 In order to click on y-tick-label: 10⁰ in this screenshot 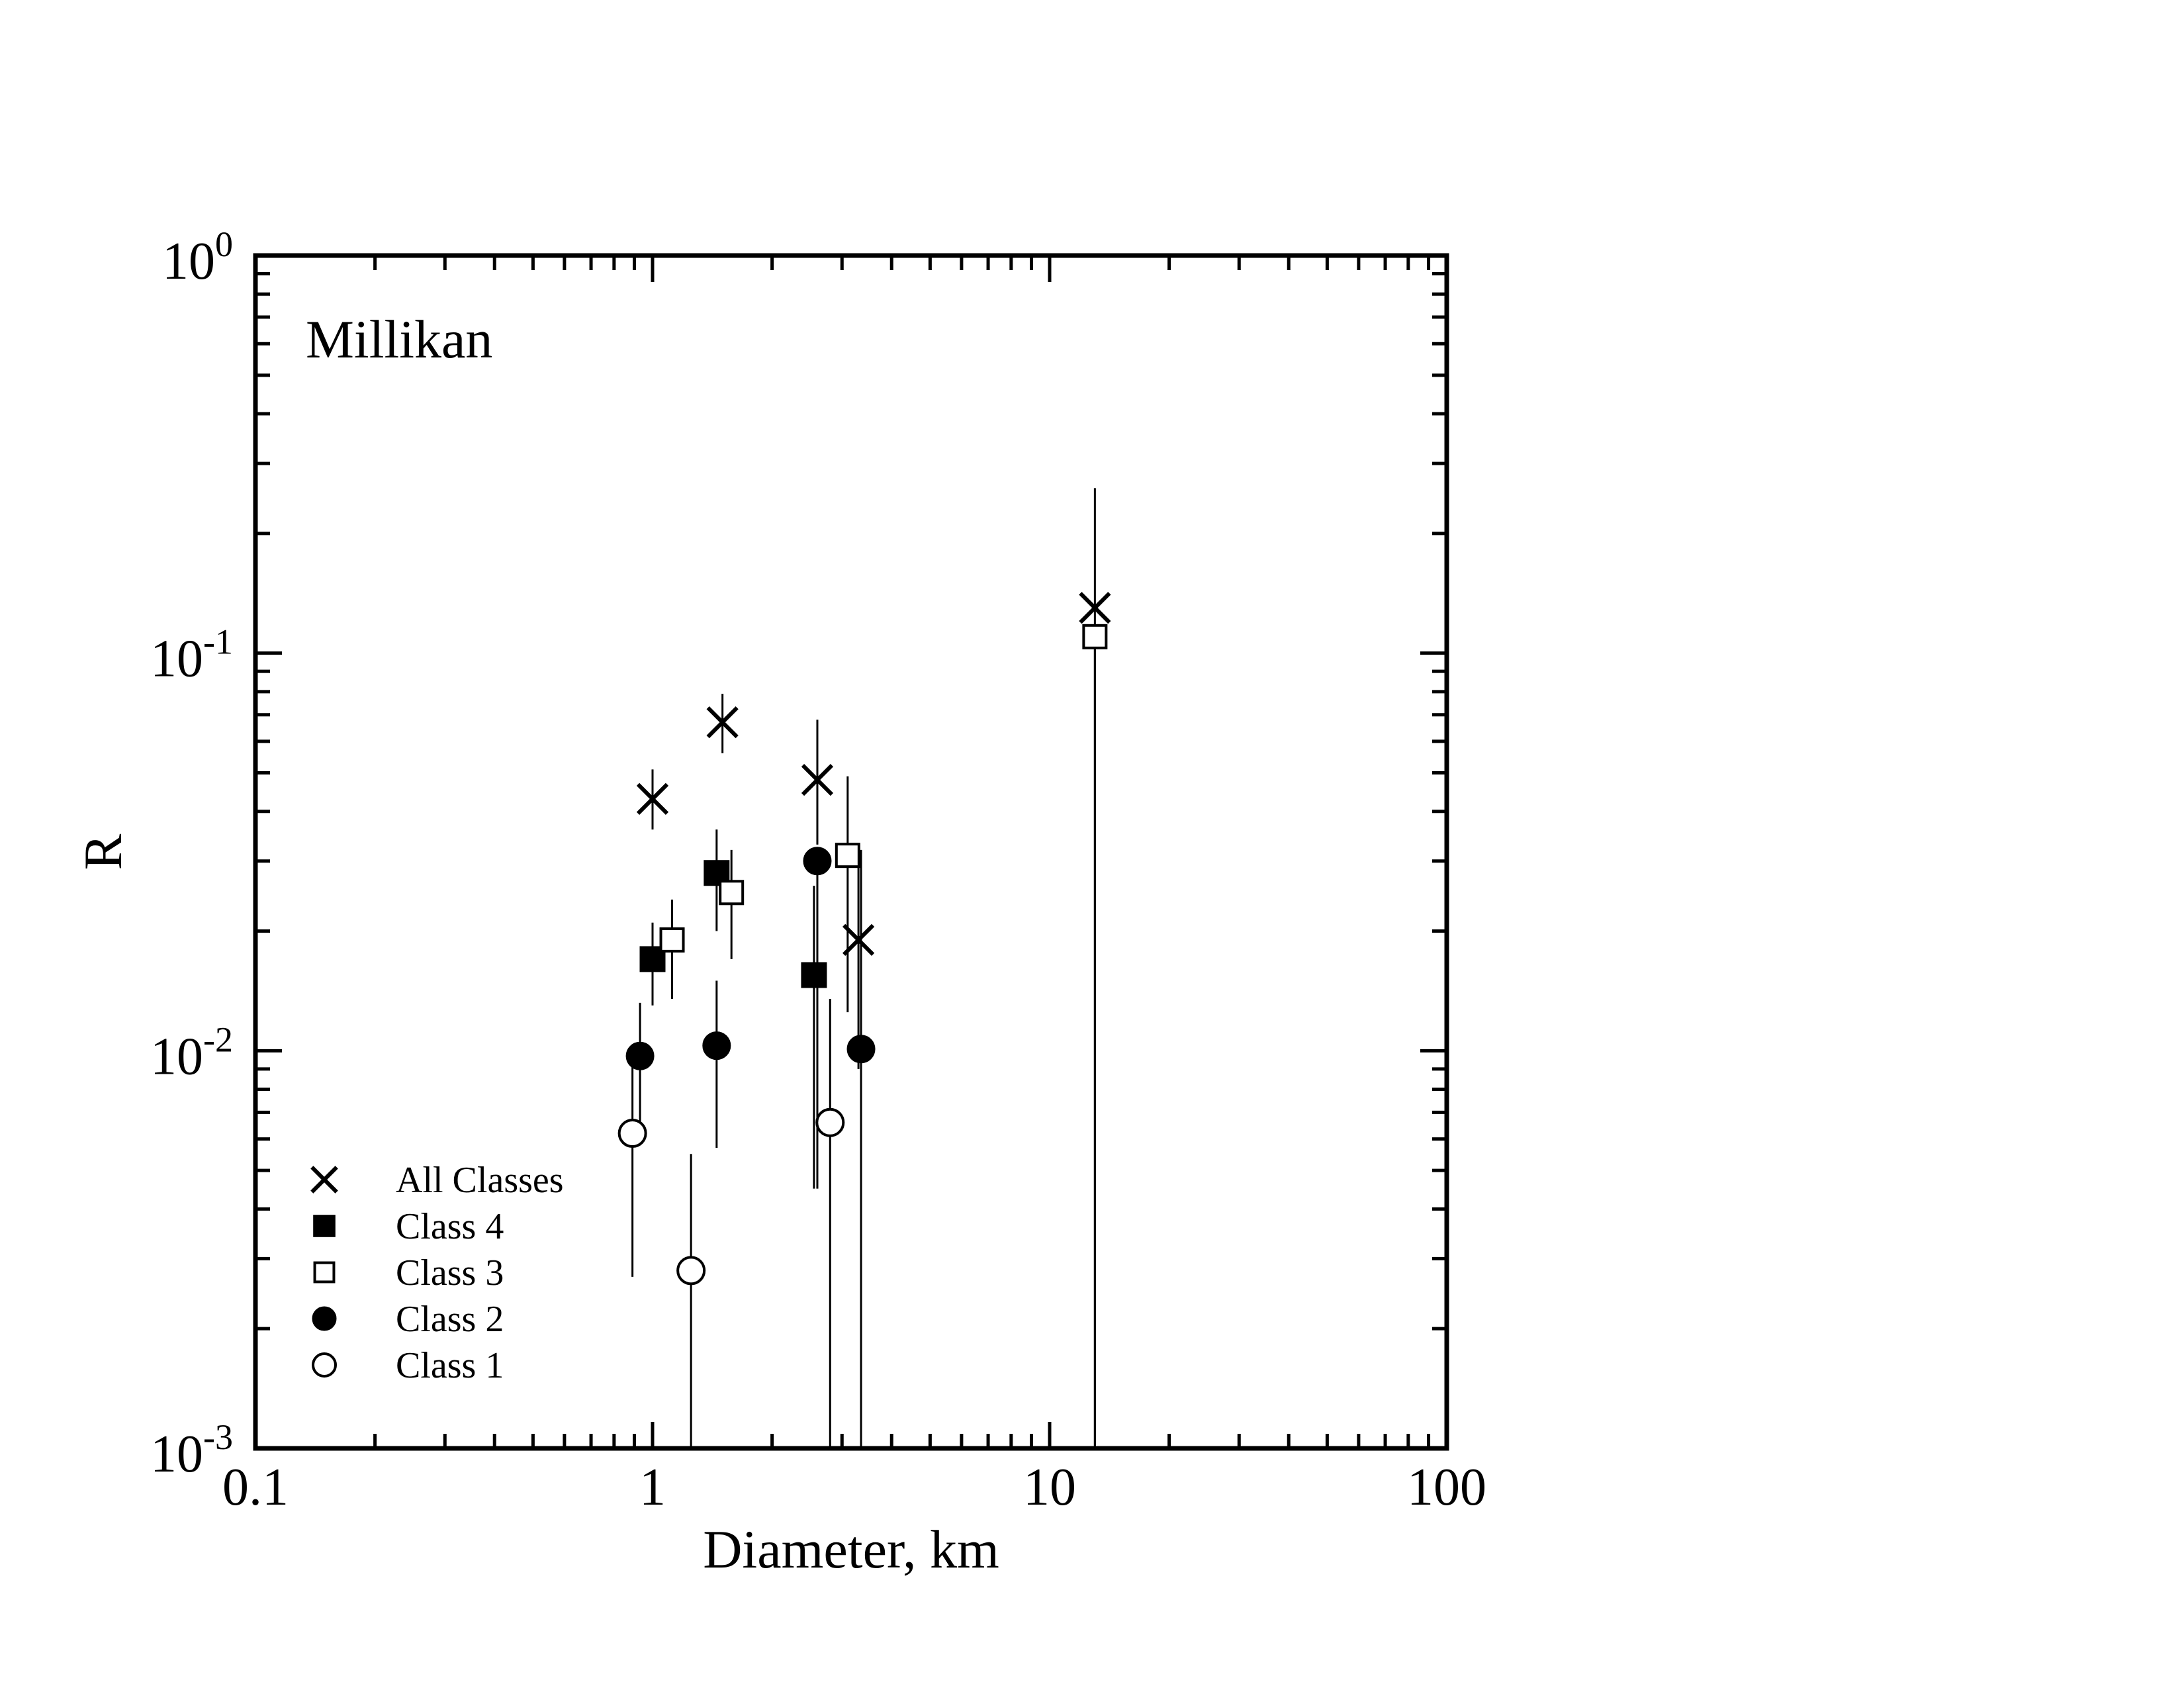, I will do `click(197, 257)`.